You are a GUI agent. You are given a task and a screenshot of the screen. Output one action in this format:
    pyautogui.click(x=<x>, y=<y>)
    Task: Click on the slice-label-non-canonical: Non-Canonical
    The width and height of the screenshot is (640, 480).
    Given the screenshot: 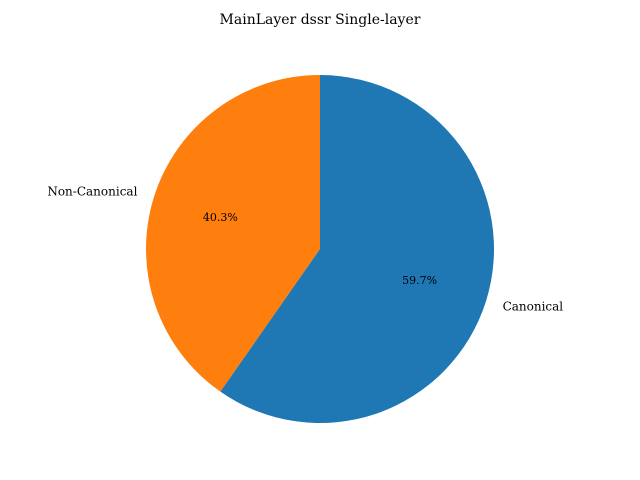 What is the action you would take?
    pyautogui.click(x=92, y=192)
    